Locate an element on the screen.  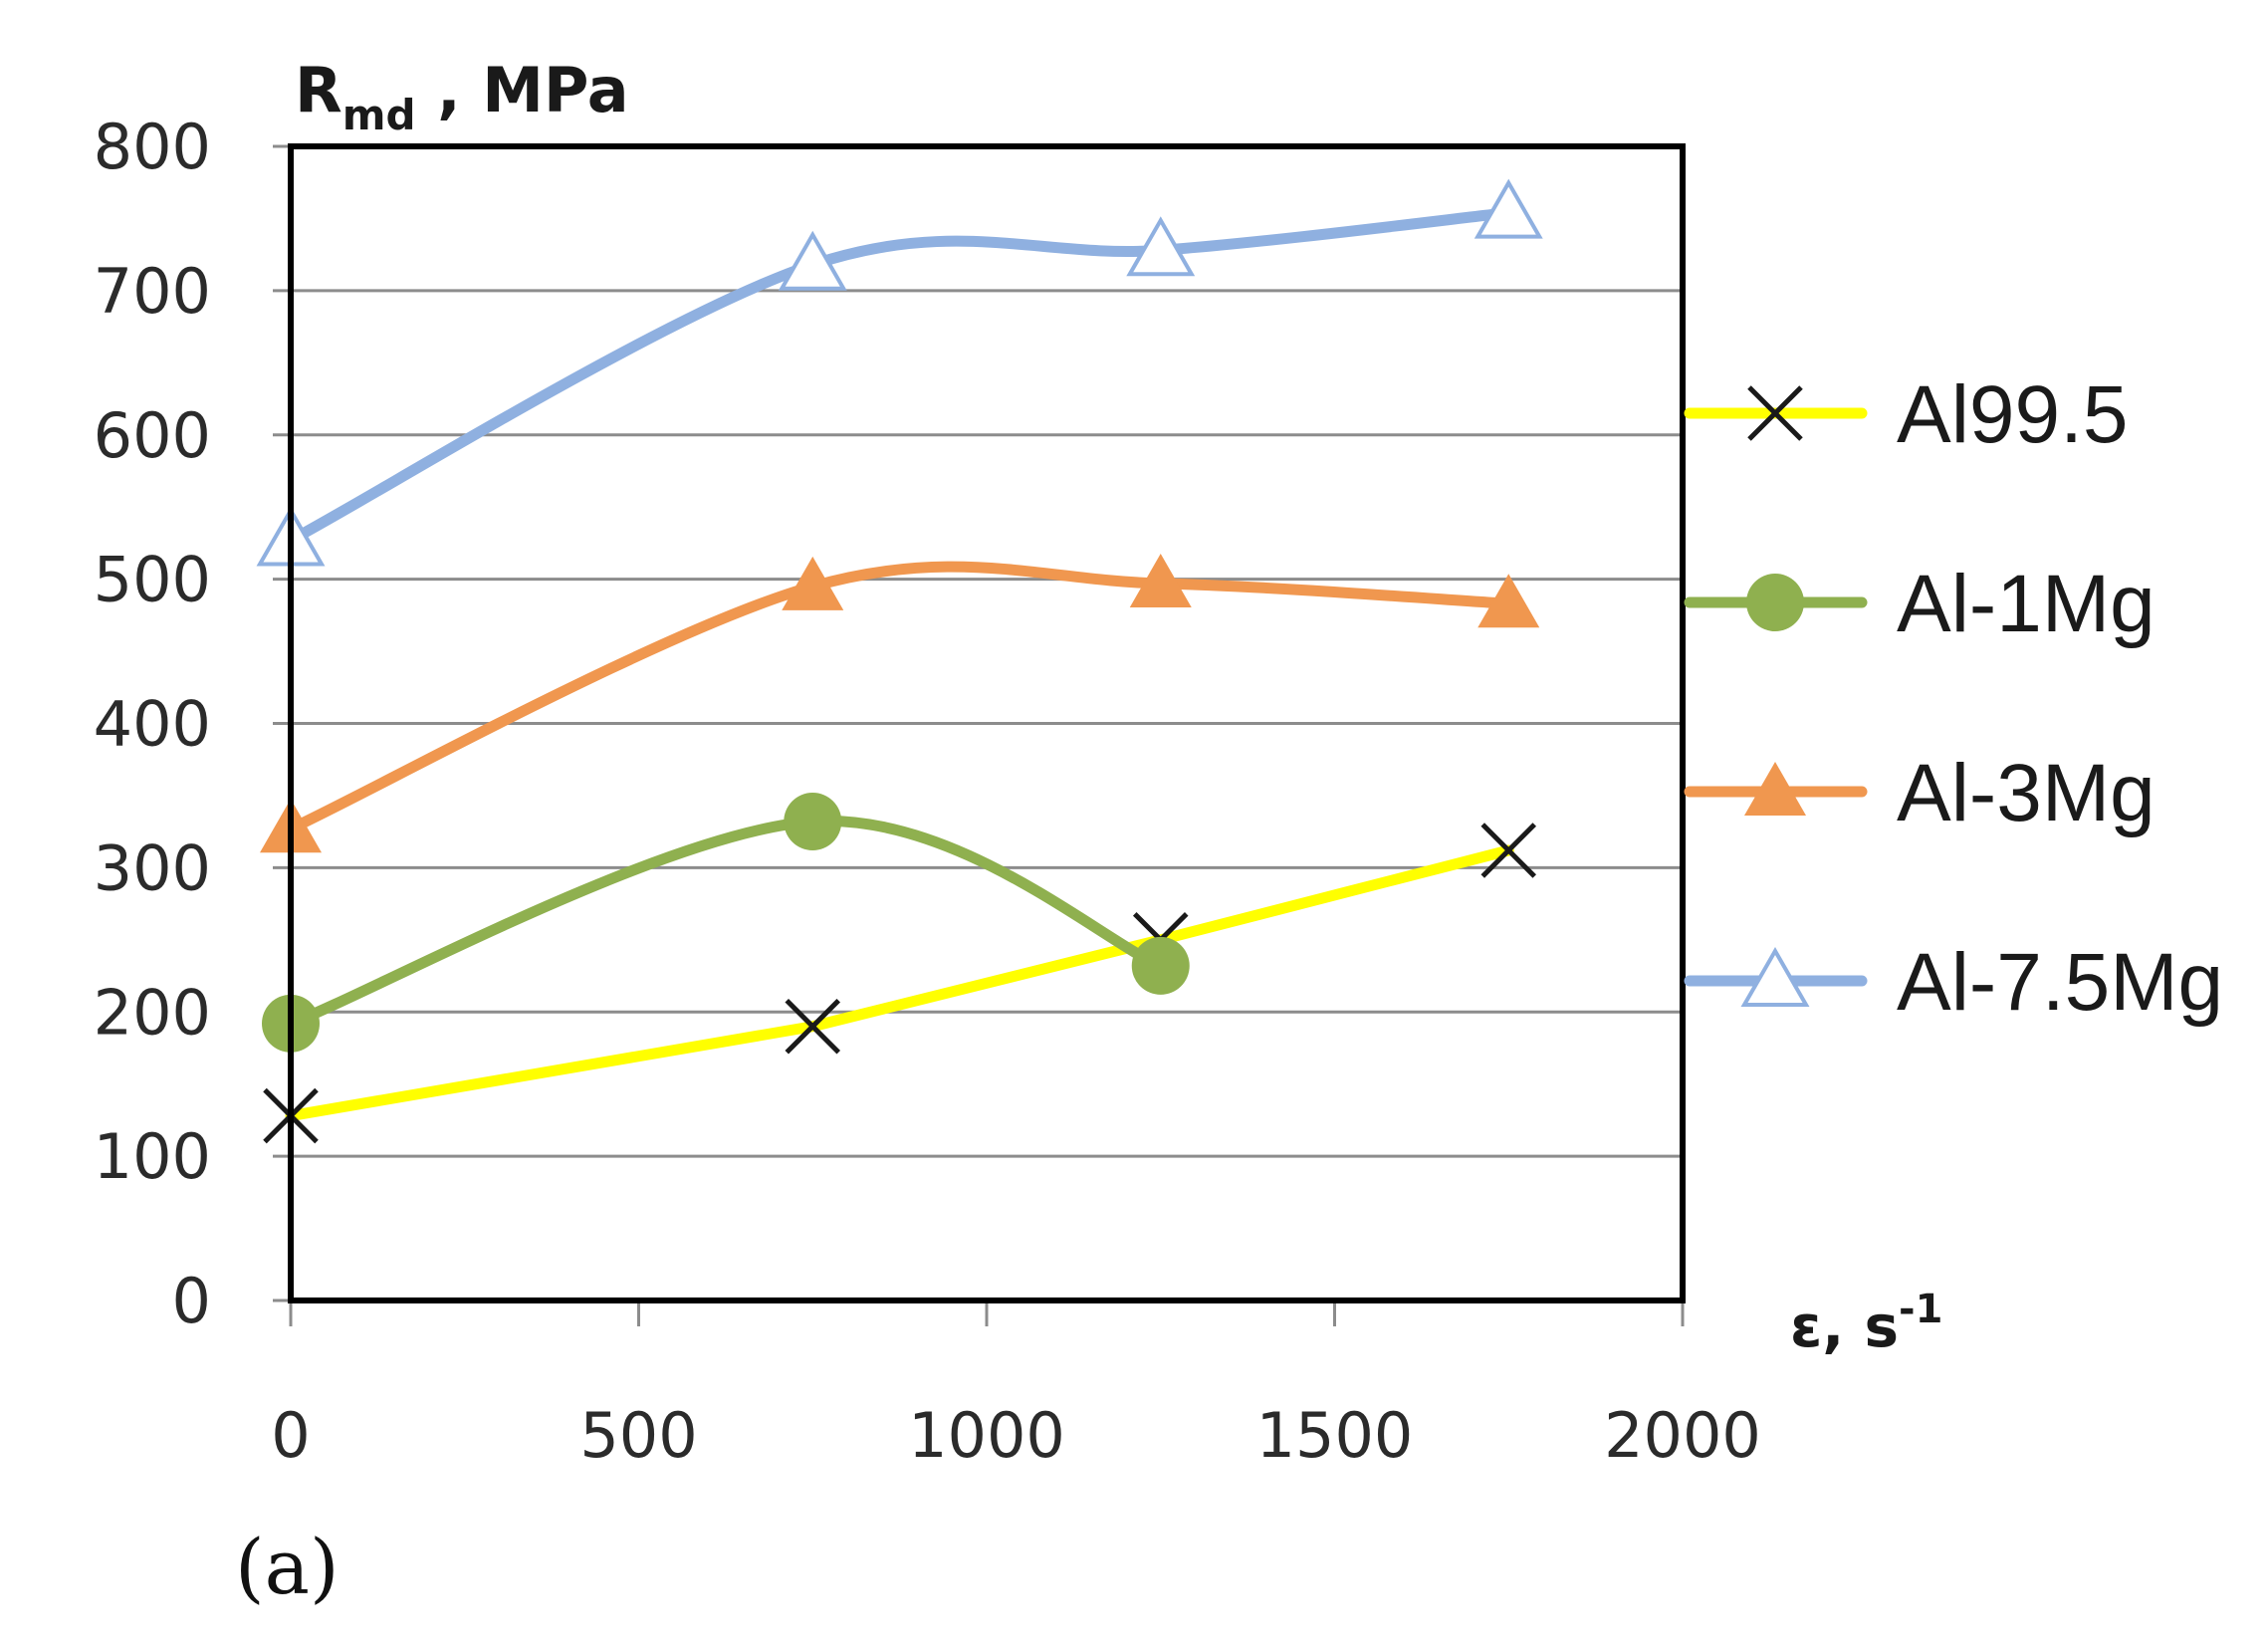
y-tick-label: 700 is located at coordinates (152, 291).